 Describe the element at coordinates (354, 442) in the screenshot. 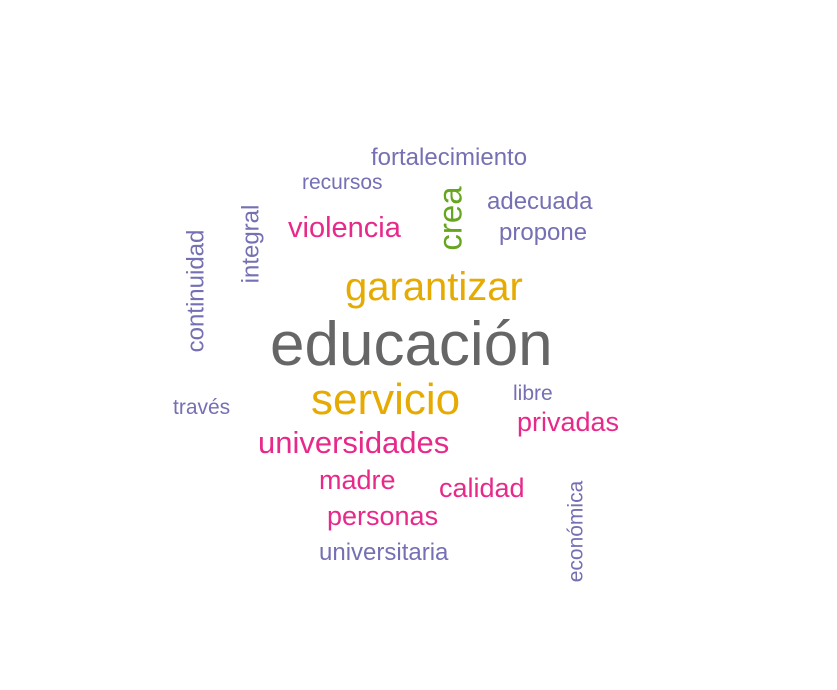

I see `word-universidades: universidades` at that location.